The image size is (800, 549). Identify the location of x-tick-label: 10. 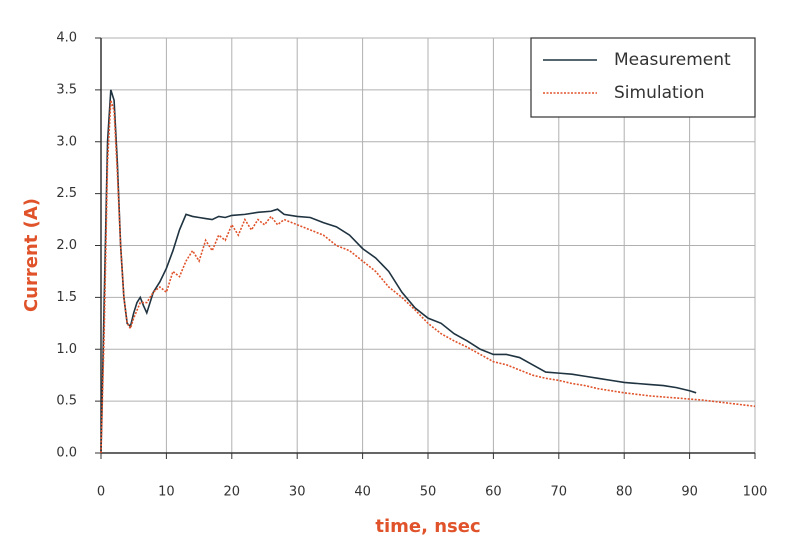
(166, 492).